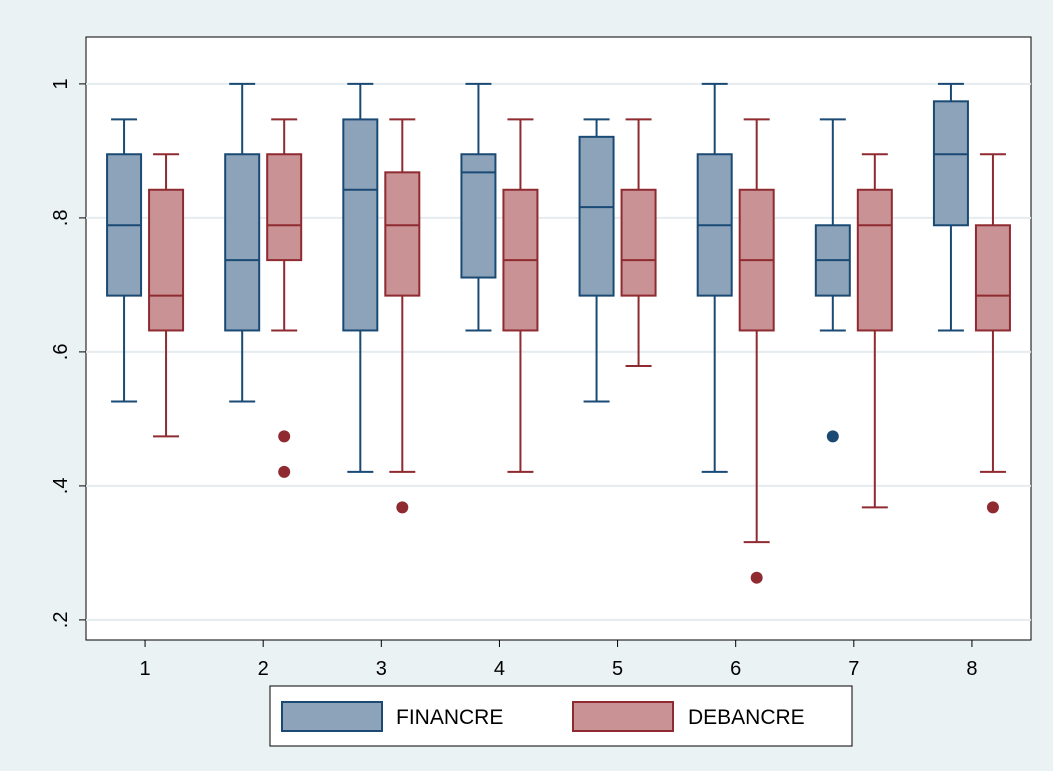 This screenshot has width=1053, height=771. I want to click on y-tick-label: .6, so click(61, 352).